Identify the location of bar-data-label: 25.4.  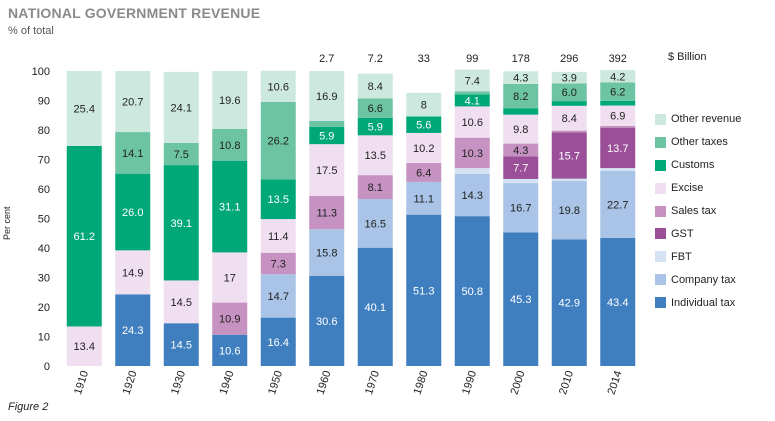
(84, 109).